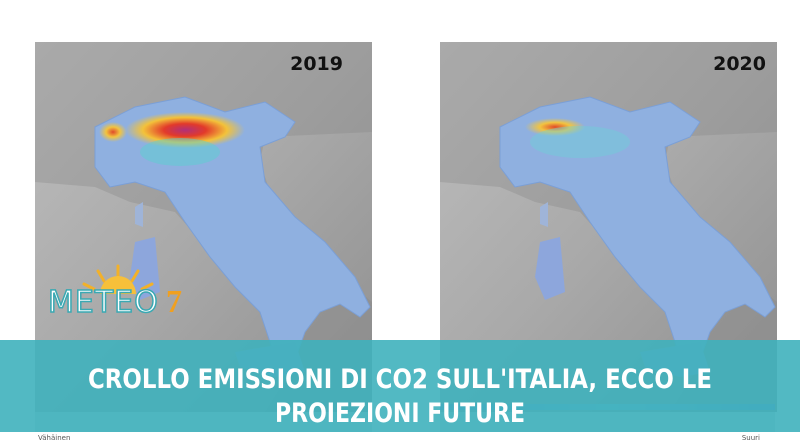 This screenshot has width=800, height=445. I want to click on year-label: 2019, so click(316, 64).